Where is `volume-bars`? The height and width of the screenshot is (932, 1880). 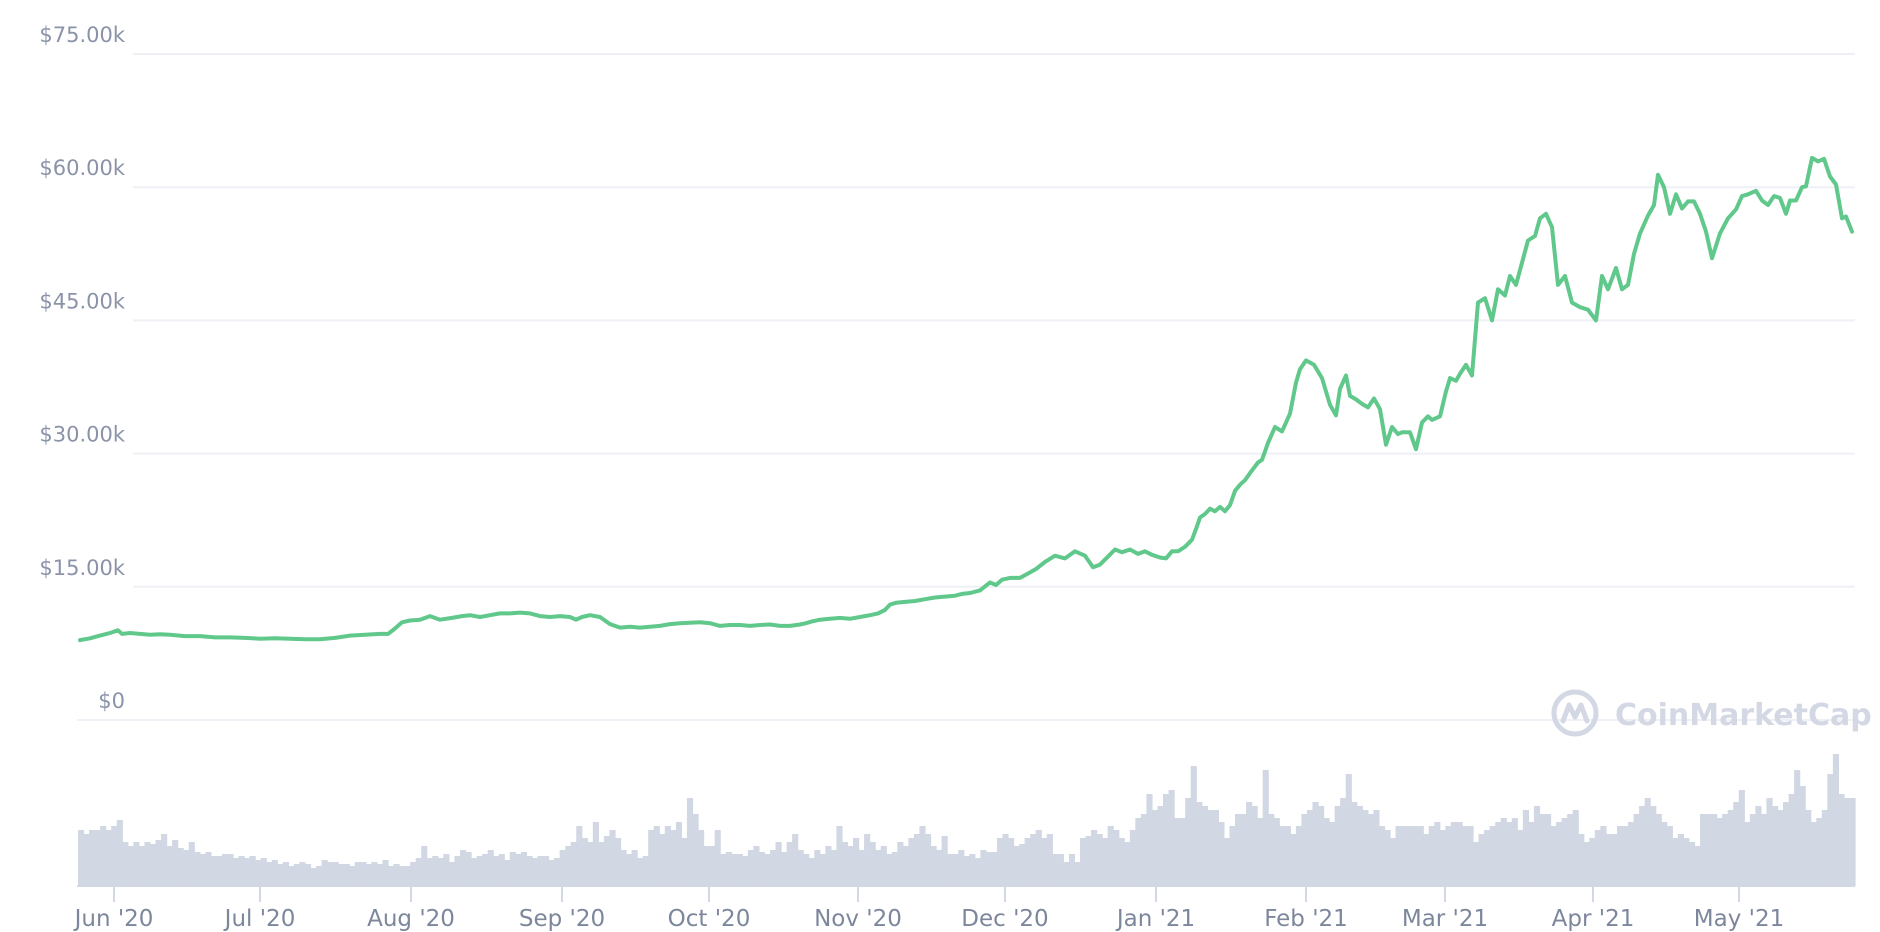 volume-bars is located at coordinates (967, 820).